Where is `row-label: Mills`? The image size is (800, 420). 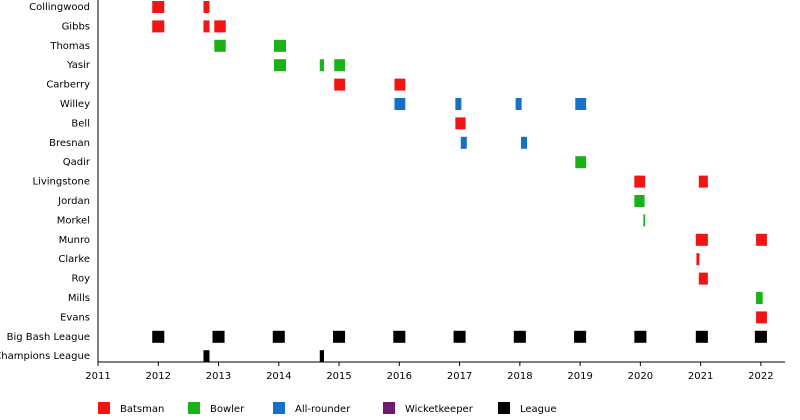 row-label: Mills is located at coordinates (79, 298).